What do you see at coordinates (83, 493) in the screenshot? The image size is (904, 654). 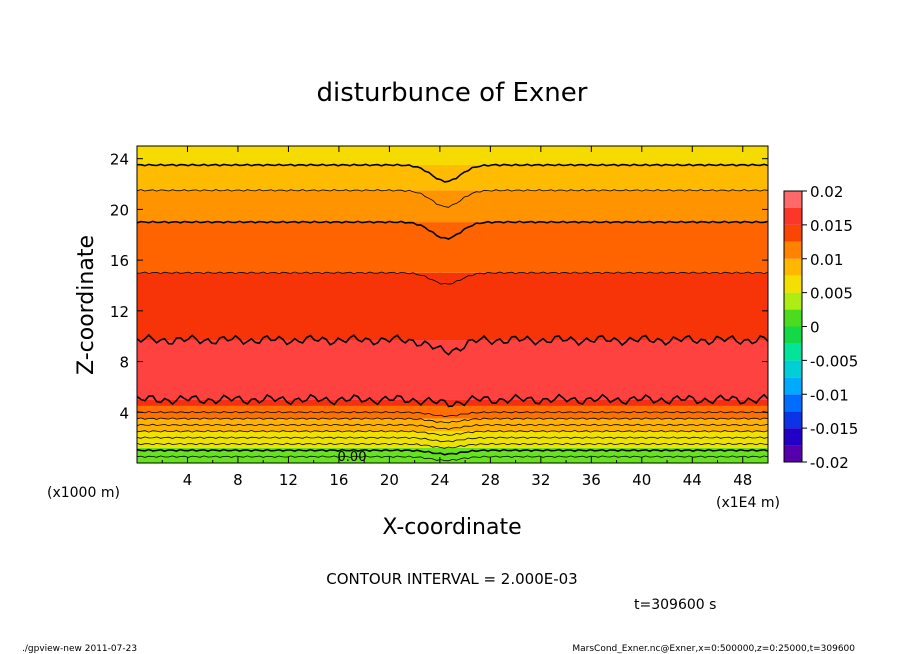 I see `x-unit-left: (x1000 m)` at bounding box center [83, 493].